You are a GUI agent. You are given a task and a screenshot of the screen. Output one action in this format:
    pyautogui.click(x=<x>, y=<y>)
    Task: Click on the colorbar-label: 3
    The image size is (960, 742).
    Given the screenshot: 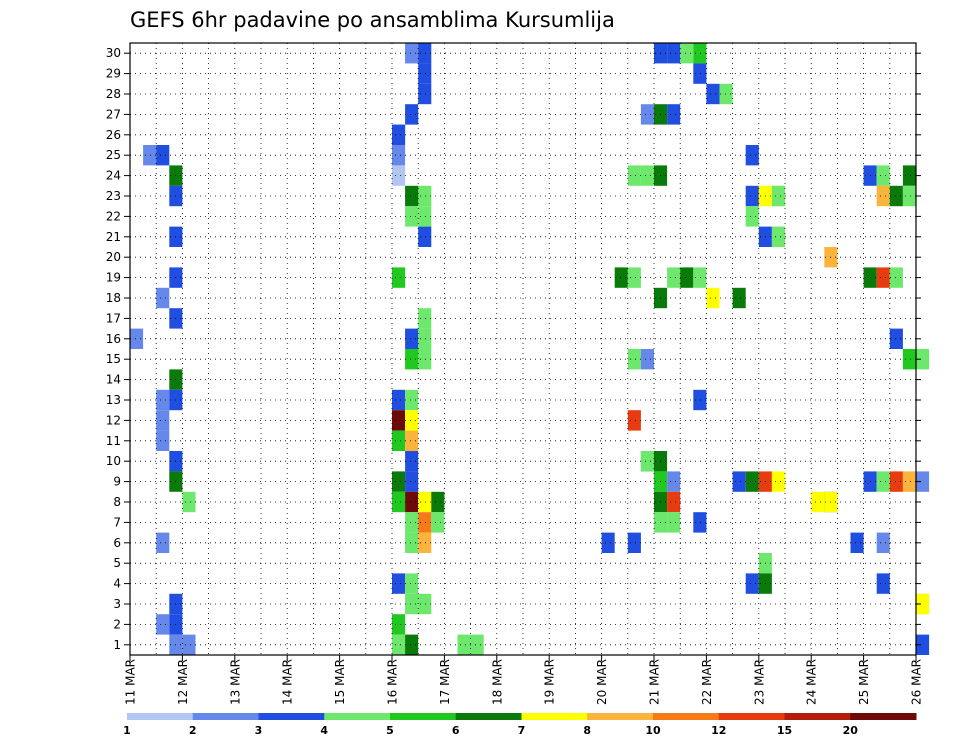 What is the action you would take?
    pyautogui.click(x=259, y=730)
    